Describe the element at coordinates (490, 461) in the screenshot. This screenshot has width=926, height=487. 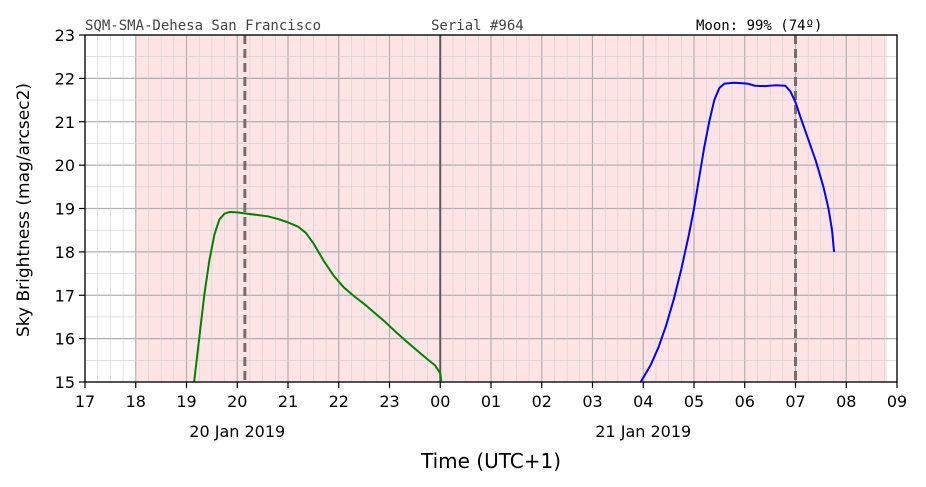
I see `x-axis-label: Time (UTC+1)` at that location.